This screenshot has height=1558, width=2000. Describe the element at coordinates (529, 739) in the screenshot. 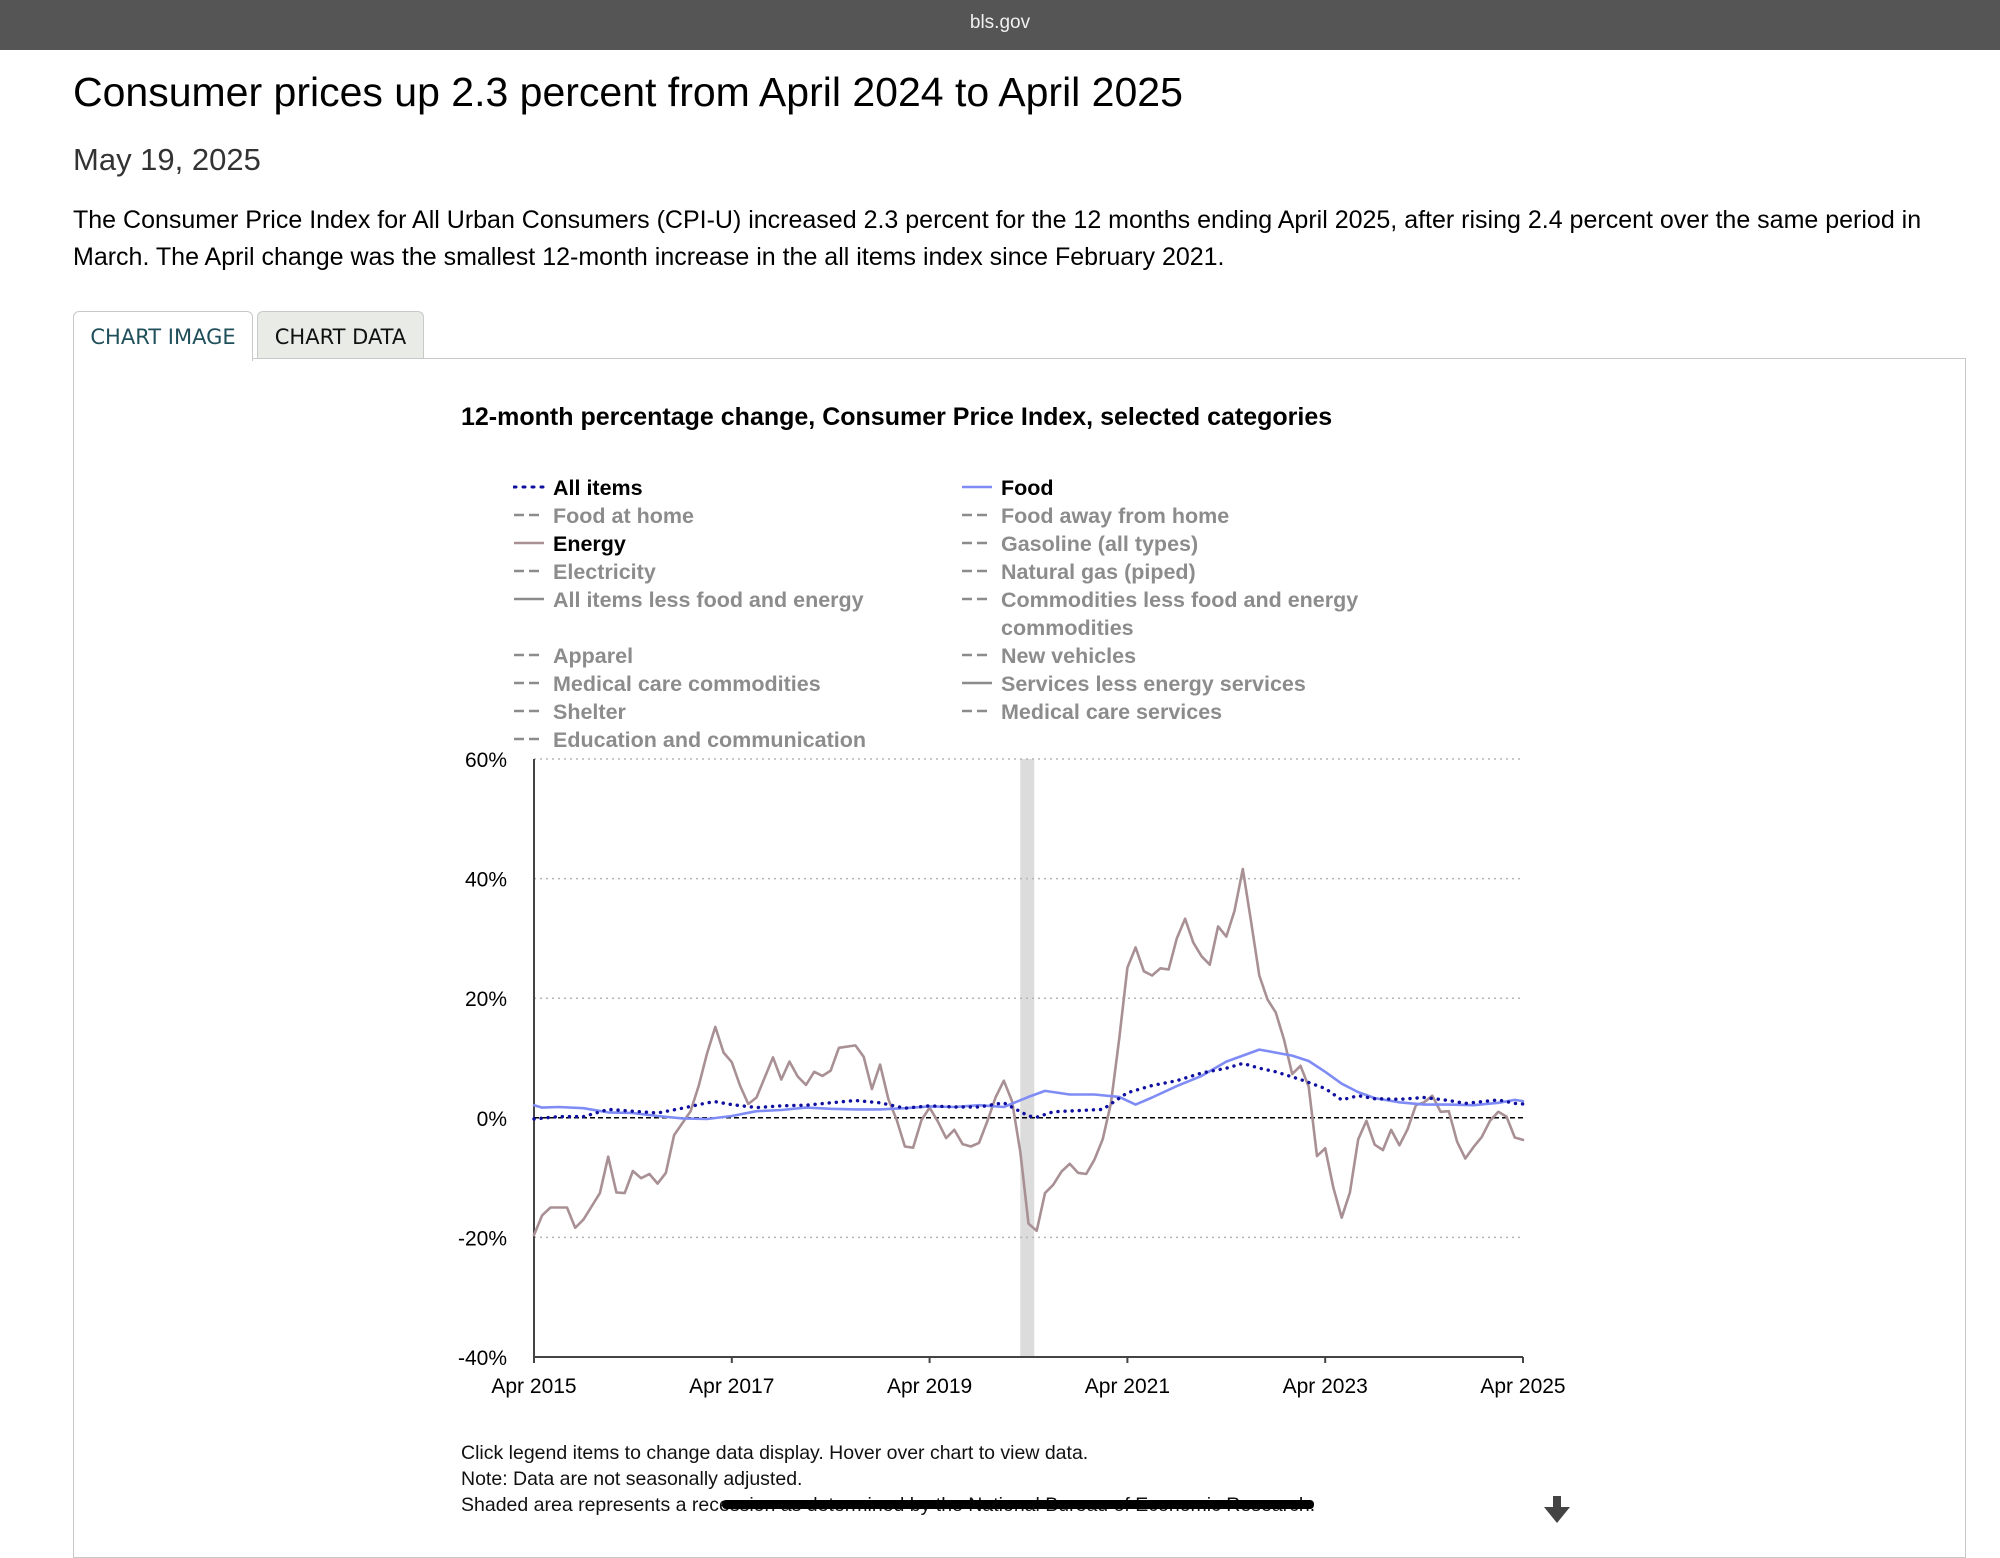

I see `legend-swatch-education-and-communication` at that location.